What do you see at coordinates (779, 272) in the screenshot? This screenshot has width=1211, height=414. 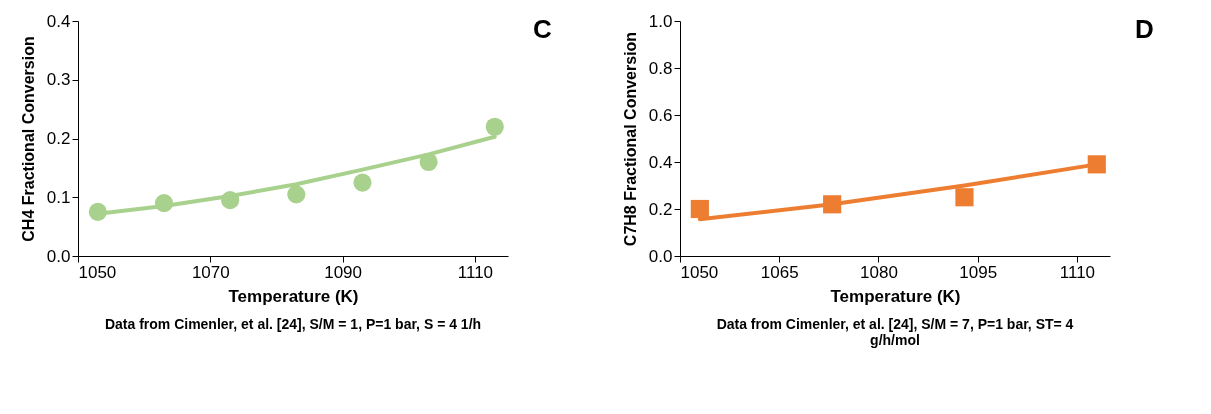 I see `x-tick-label: 1065` at bounding box center [779, 272].